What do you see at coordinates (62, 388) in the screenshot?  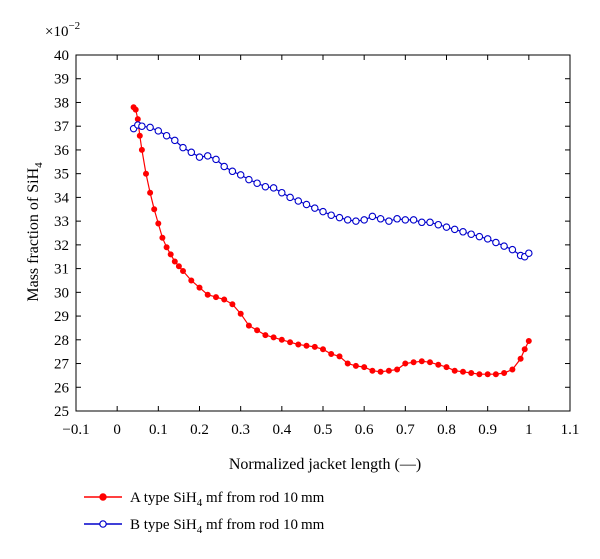 I see `y-tick-label: 26` at bounding box center [62, 388].